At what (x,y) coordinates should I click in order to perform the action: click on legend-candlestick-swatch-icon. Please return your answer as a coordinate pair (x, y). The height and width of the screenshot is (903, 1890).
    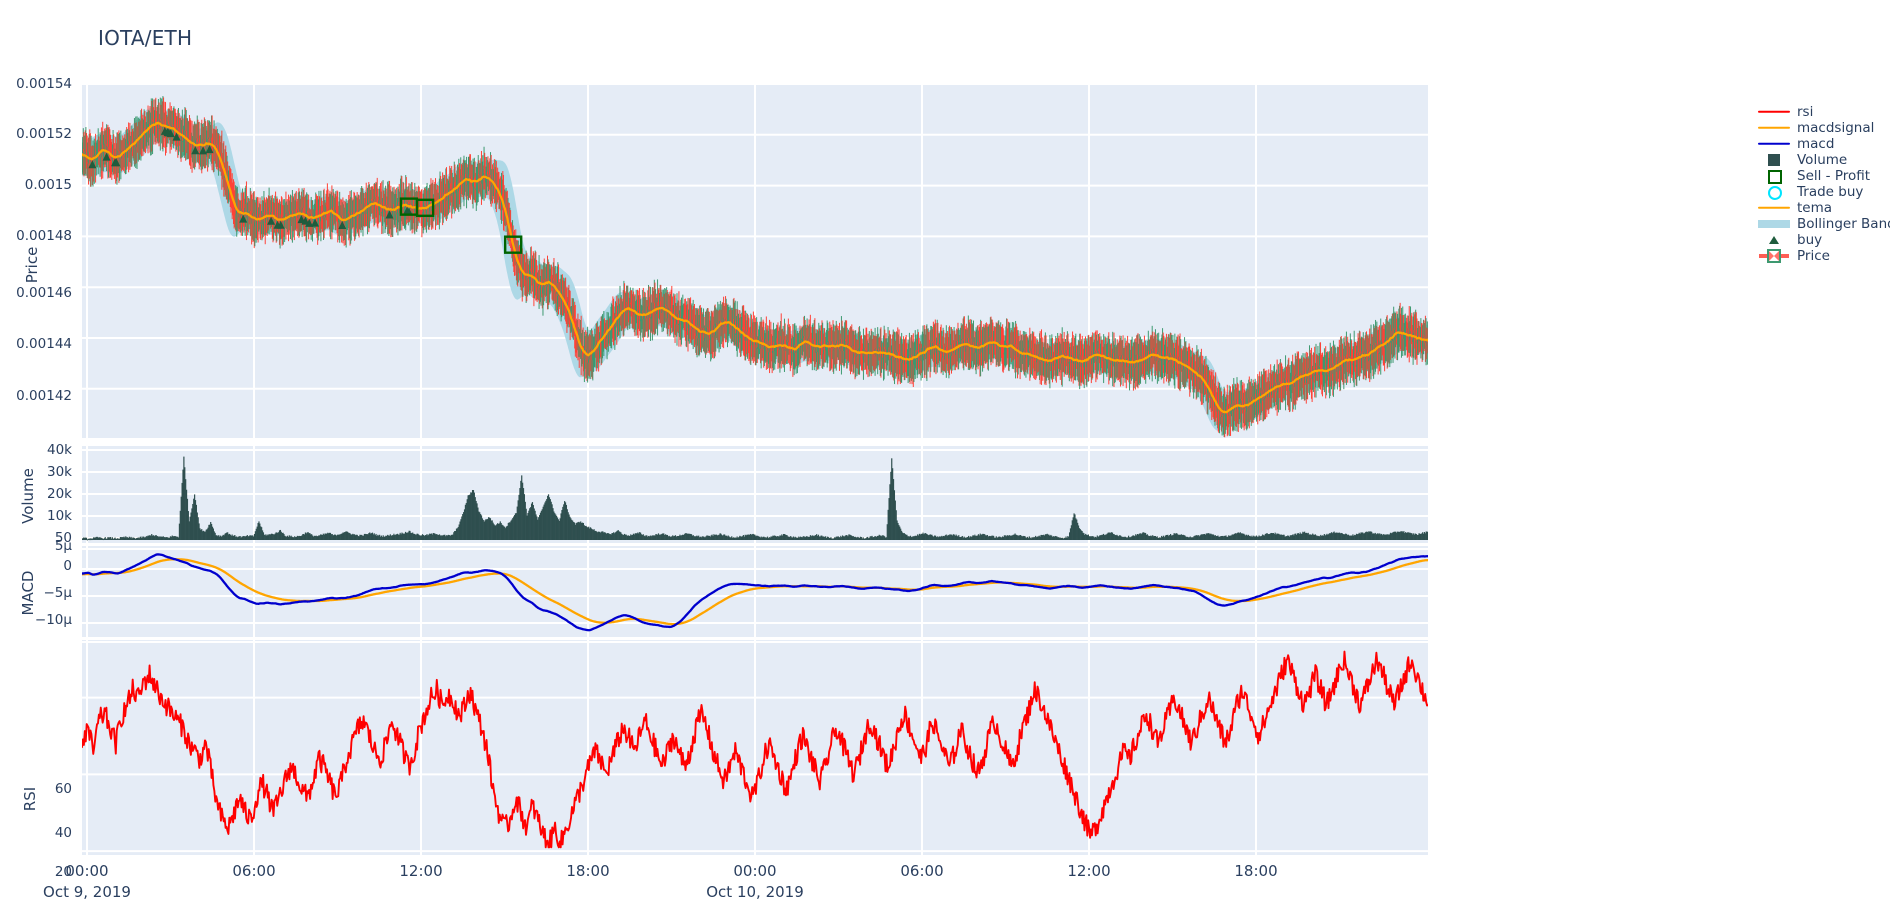
    Looking at the image, I should click on (1774, 256).